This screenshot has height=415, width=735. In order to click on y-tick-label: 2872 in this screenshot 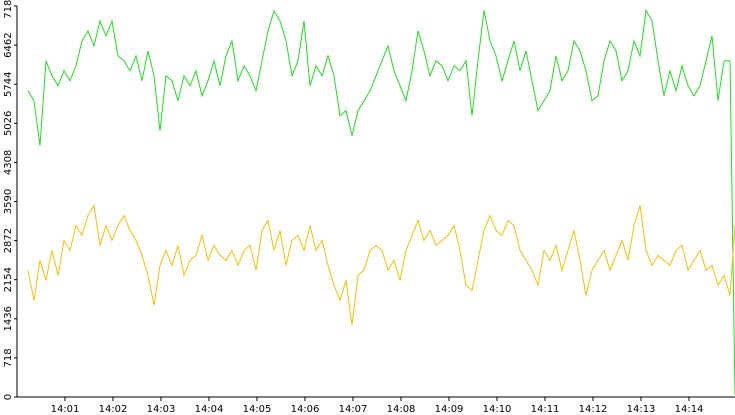, I will do `click(8, 240)`.